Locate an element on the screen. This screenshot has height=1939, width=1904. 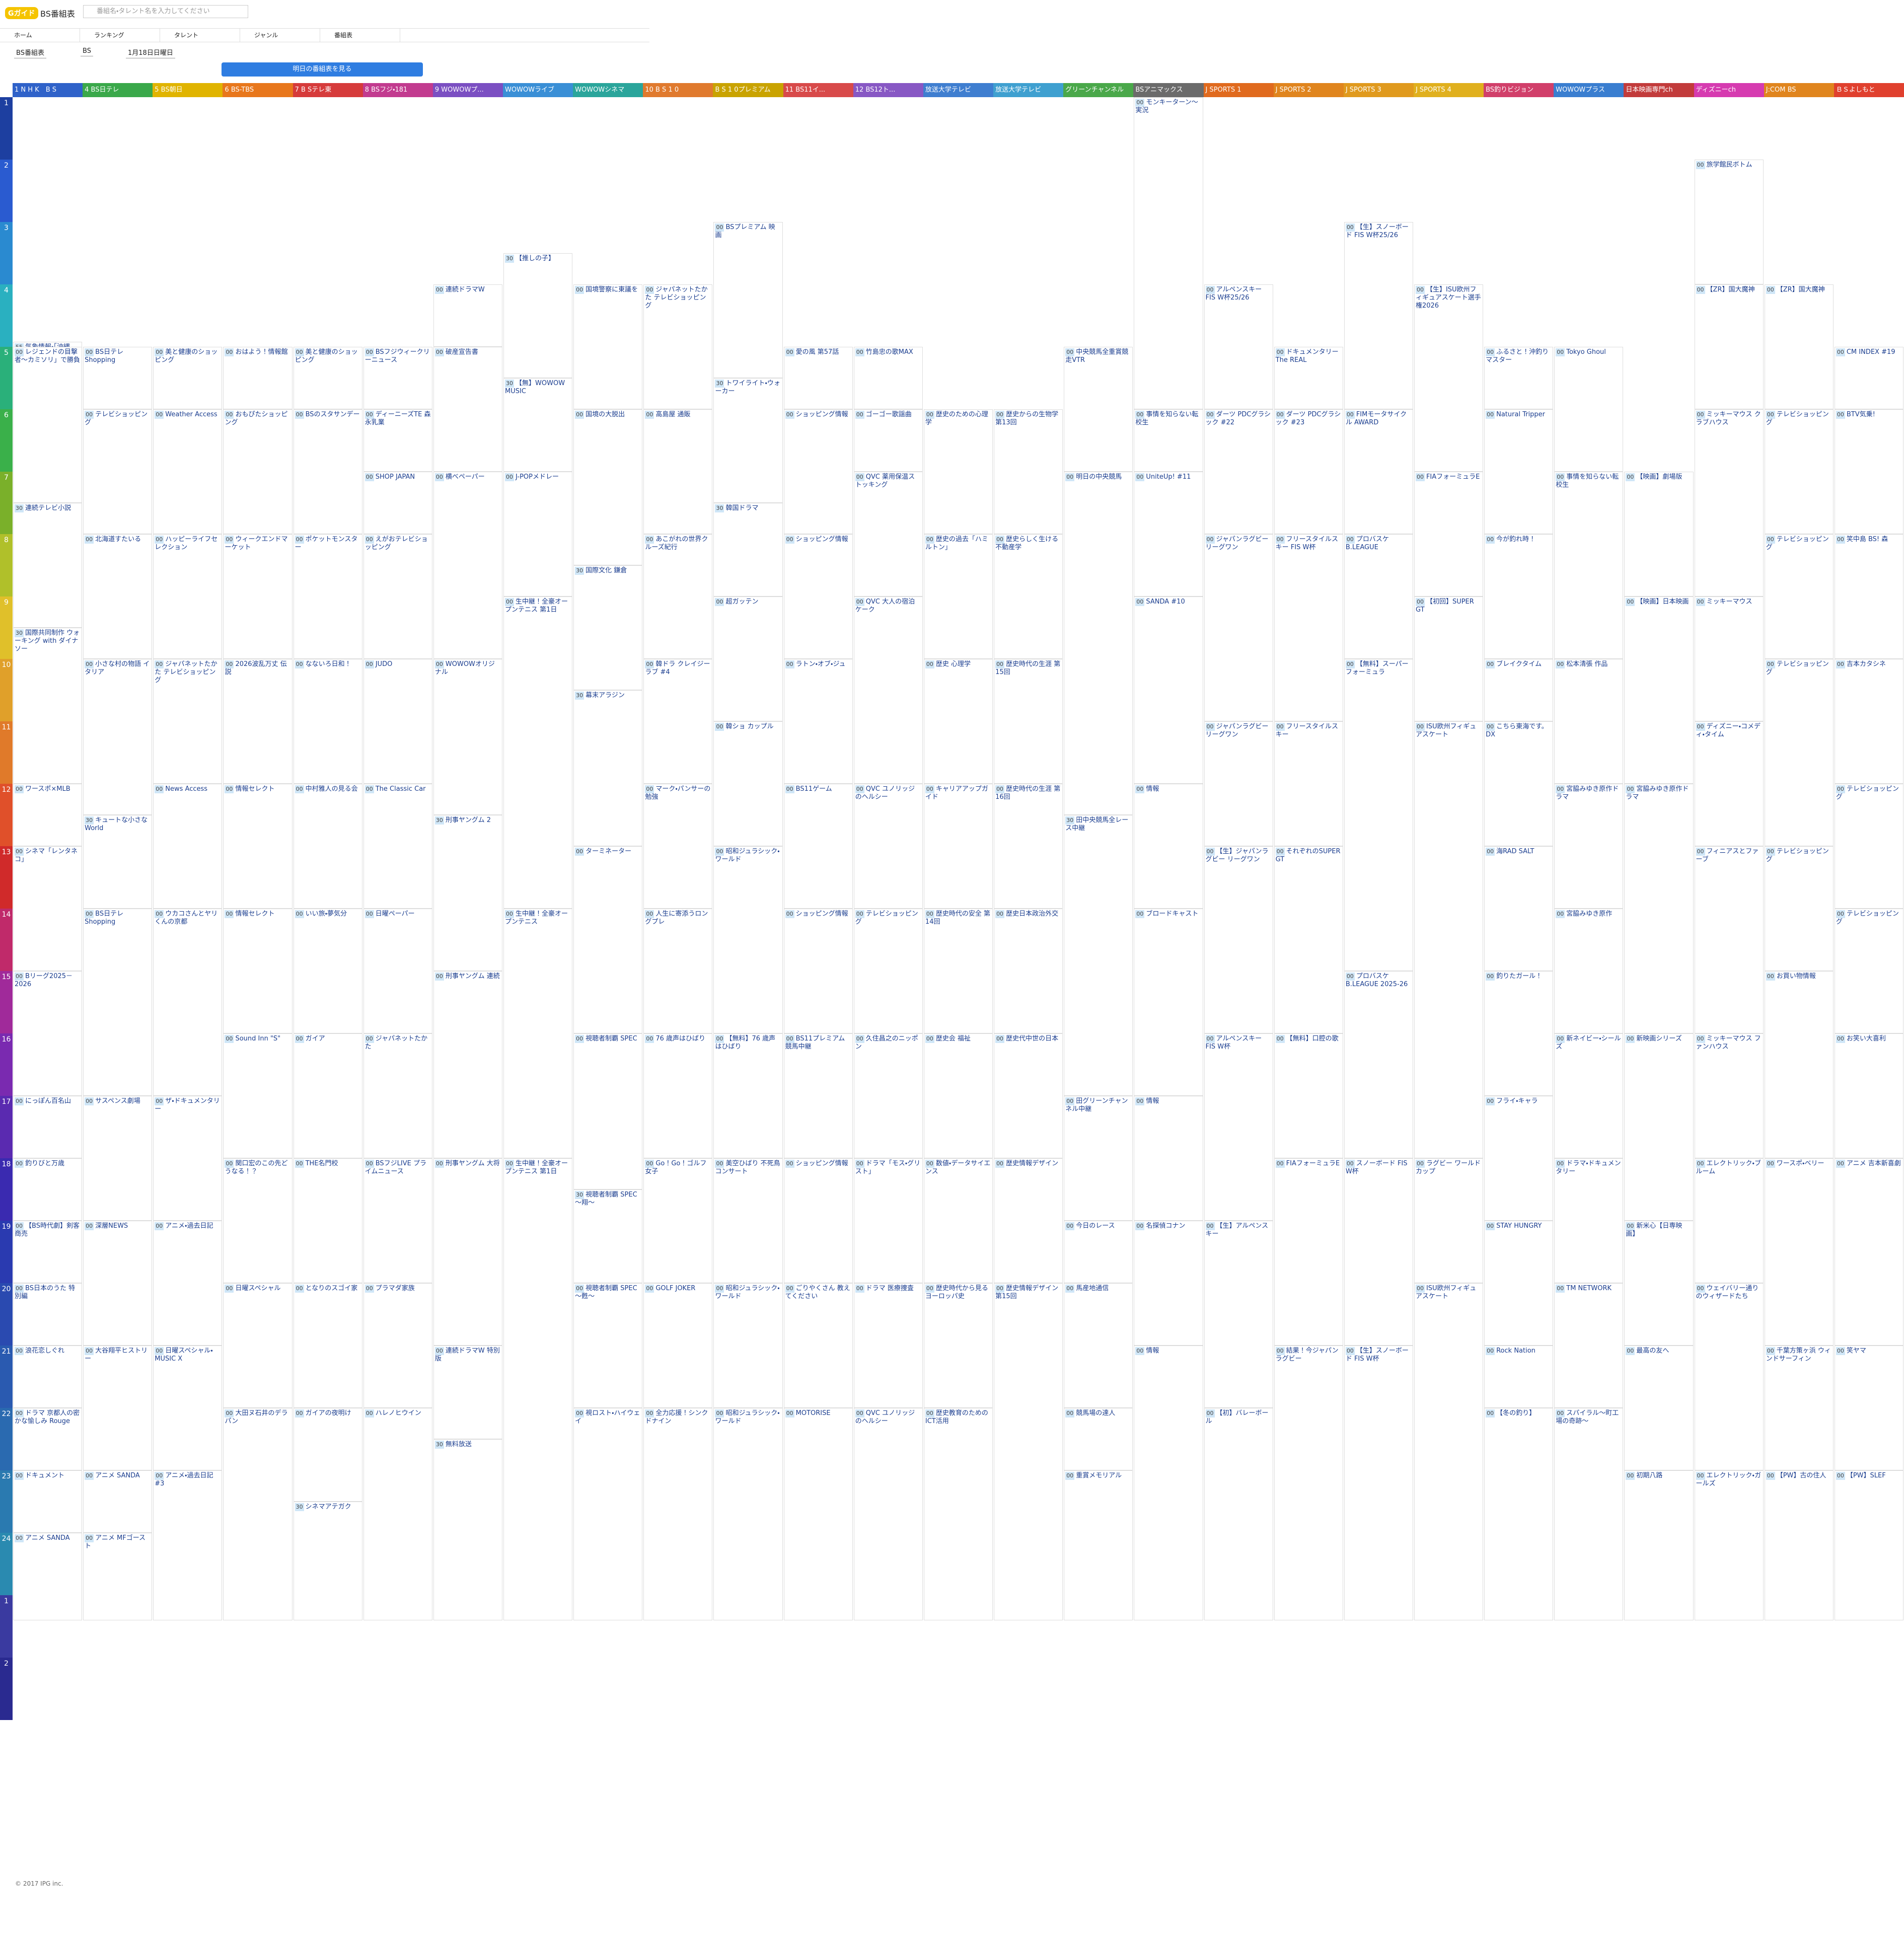
program-title: 竹島忠の歌MAX is located at coordinates (889, 352).